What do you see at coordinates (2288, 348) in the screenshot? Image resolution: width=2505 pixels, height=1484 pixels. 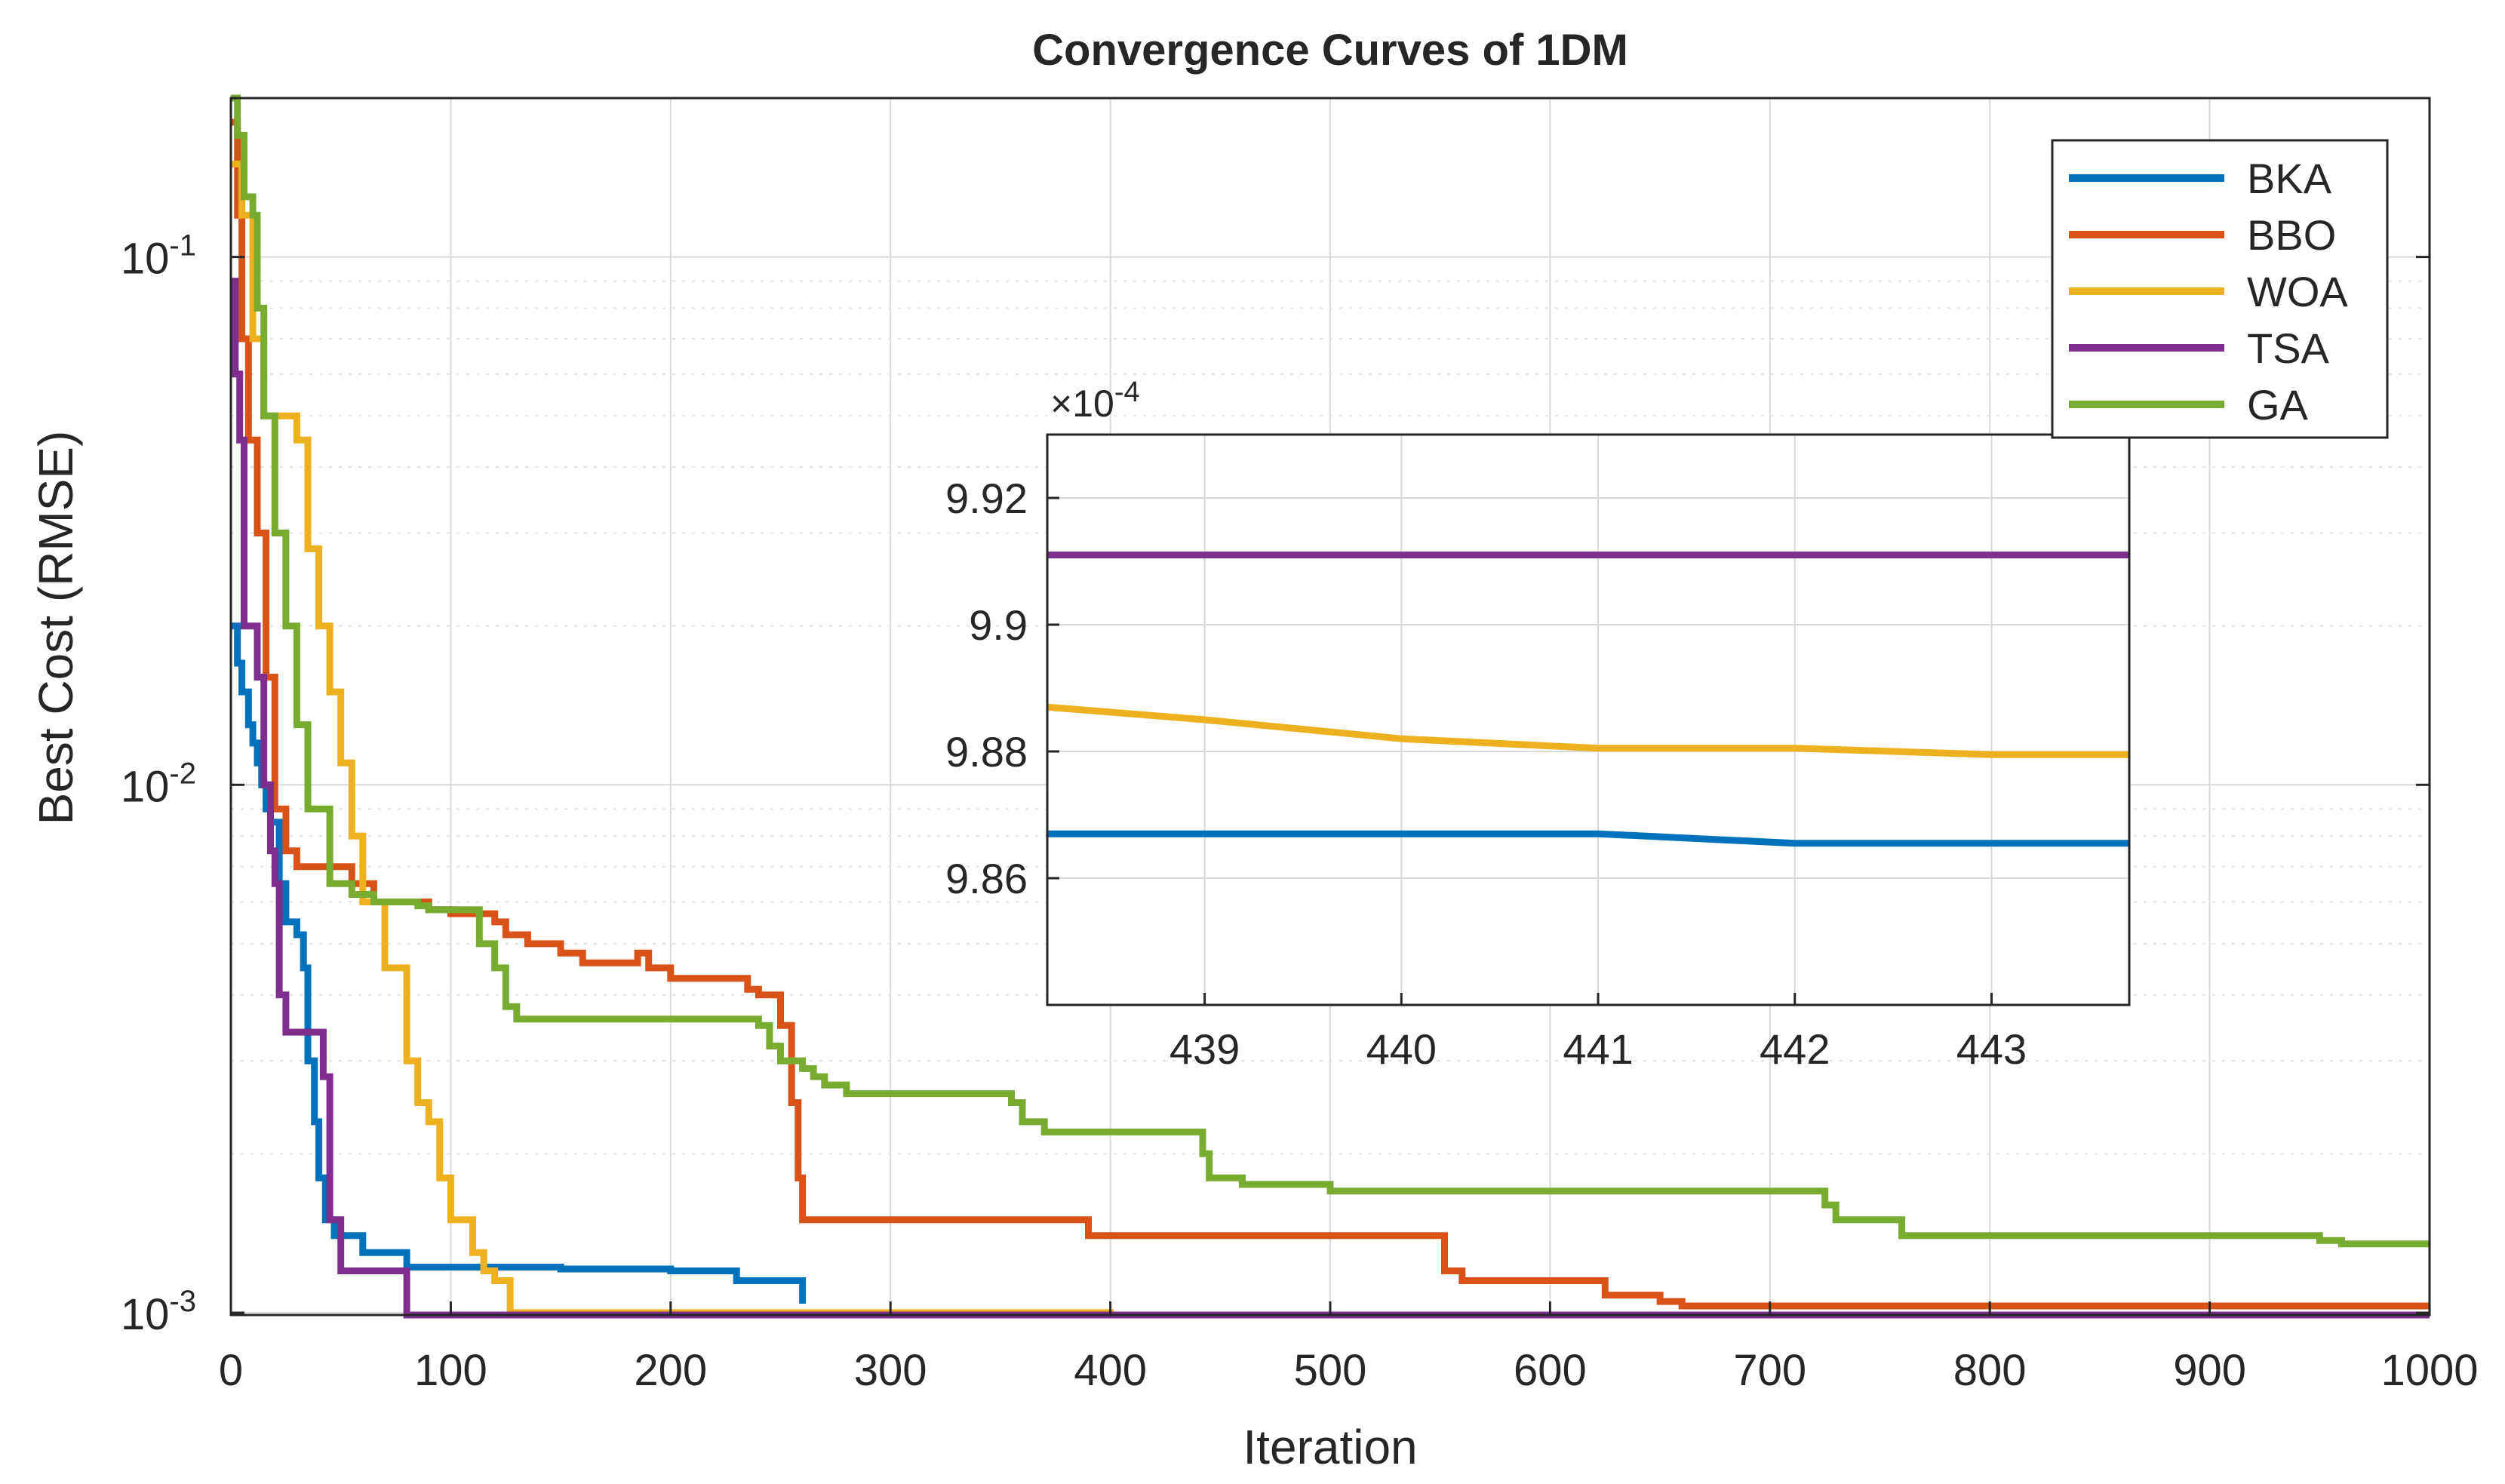 I see `legend-label-tsa: TSA` at bounding box center [2288, 348].